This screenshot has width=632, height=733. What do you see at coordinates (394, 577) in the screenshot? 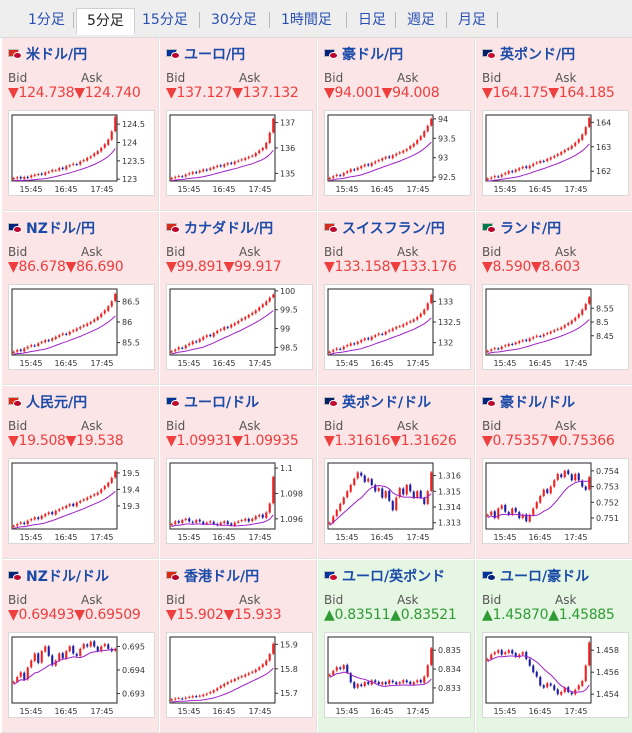
I see `pair-name: ユーロ/英ポンド` at bounding box center [394, 577].